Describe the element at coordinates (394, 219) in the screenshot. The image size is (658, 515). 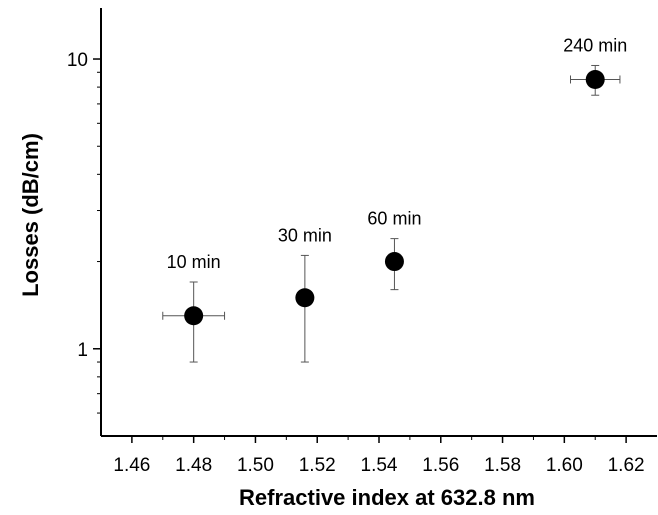
I see `point-label: 60 min` at that location.